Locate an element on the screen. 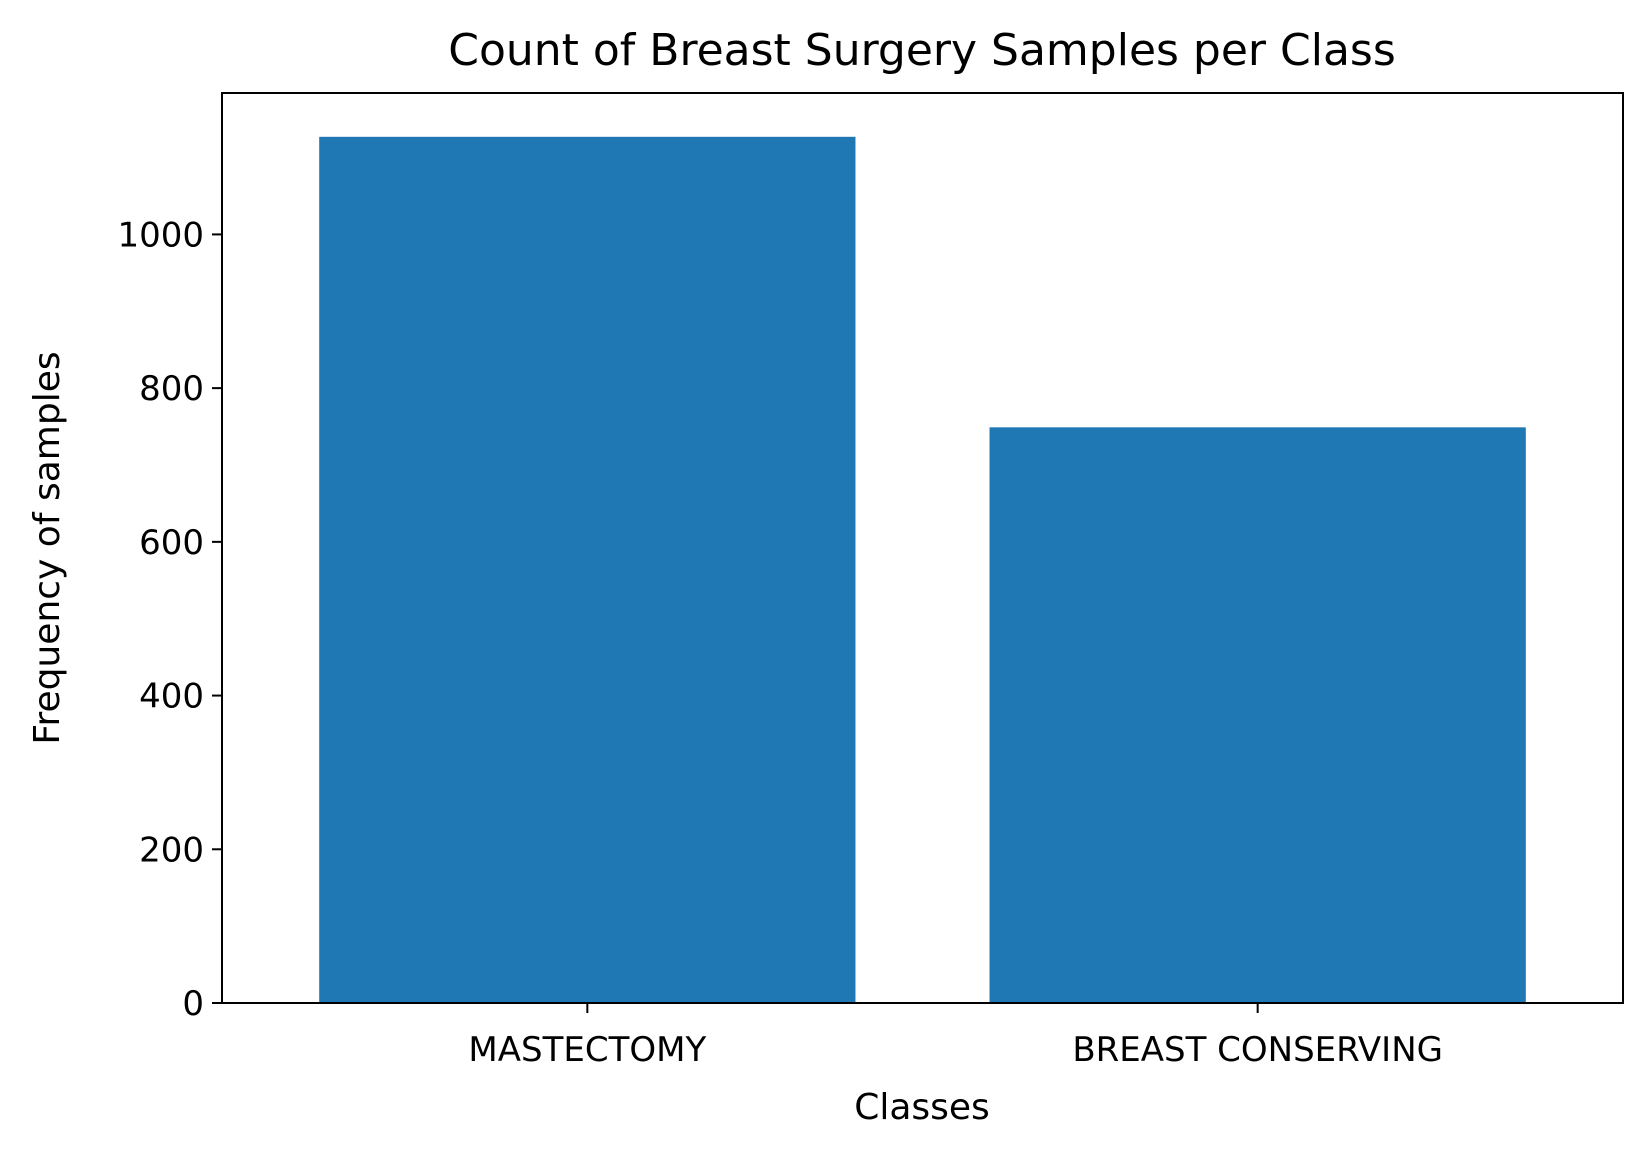 The image size is (1646, 1154). x-tick-label: MASTECTOMY is located at coordinates (587, 1050).